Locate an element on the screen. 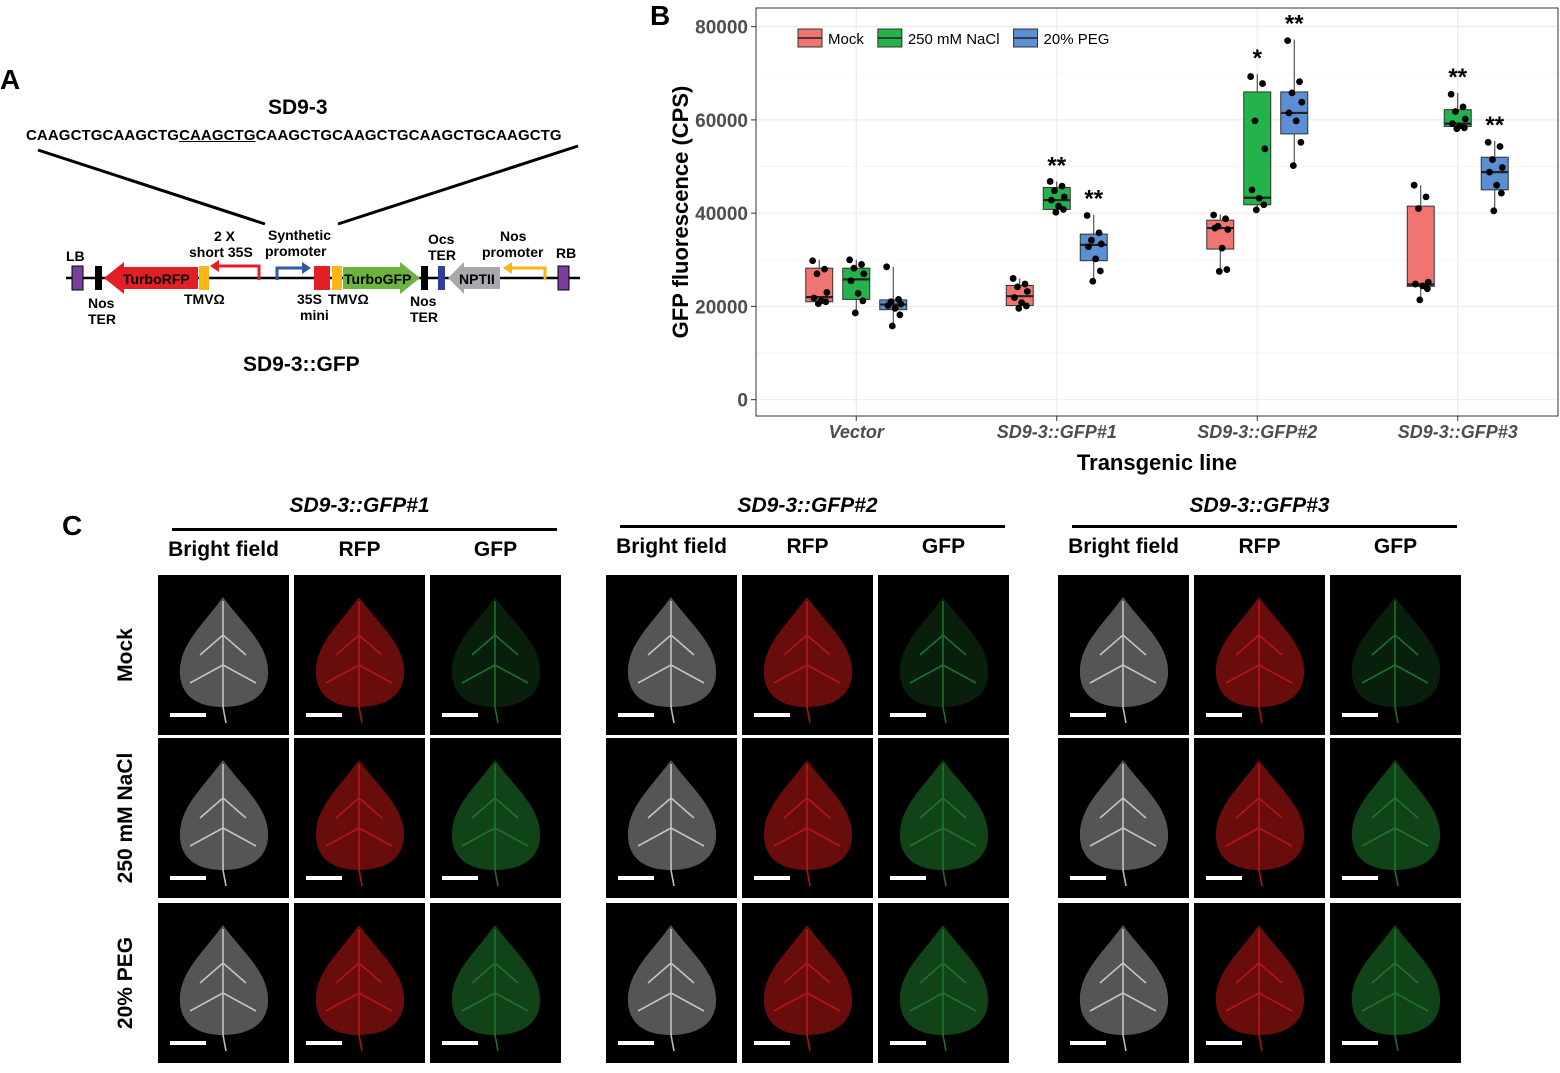 The image size is (1560, 1073). panel-b-letter: B is located at coordinates (660, 15).